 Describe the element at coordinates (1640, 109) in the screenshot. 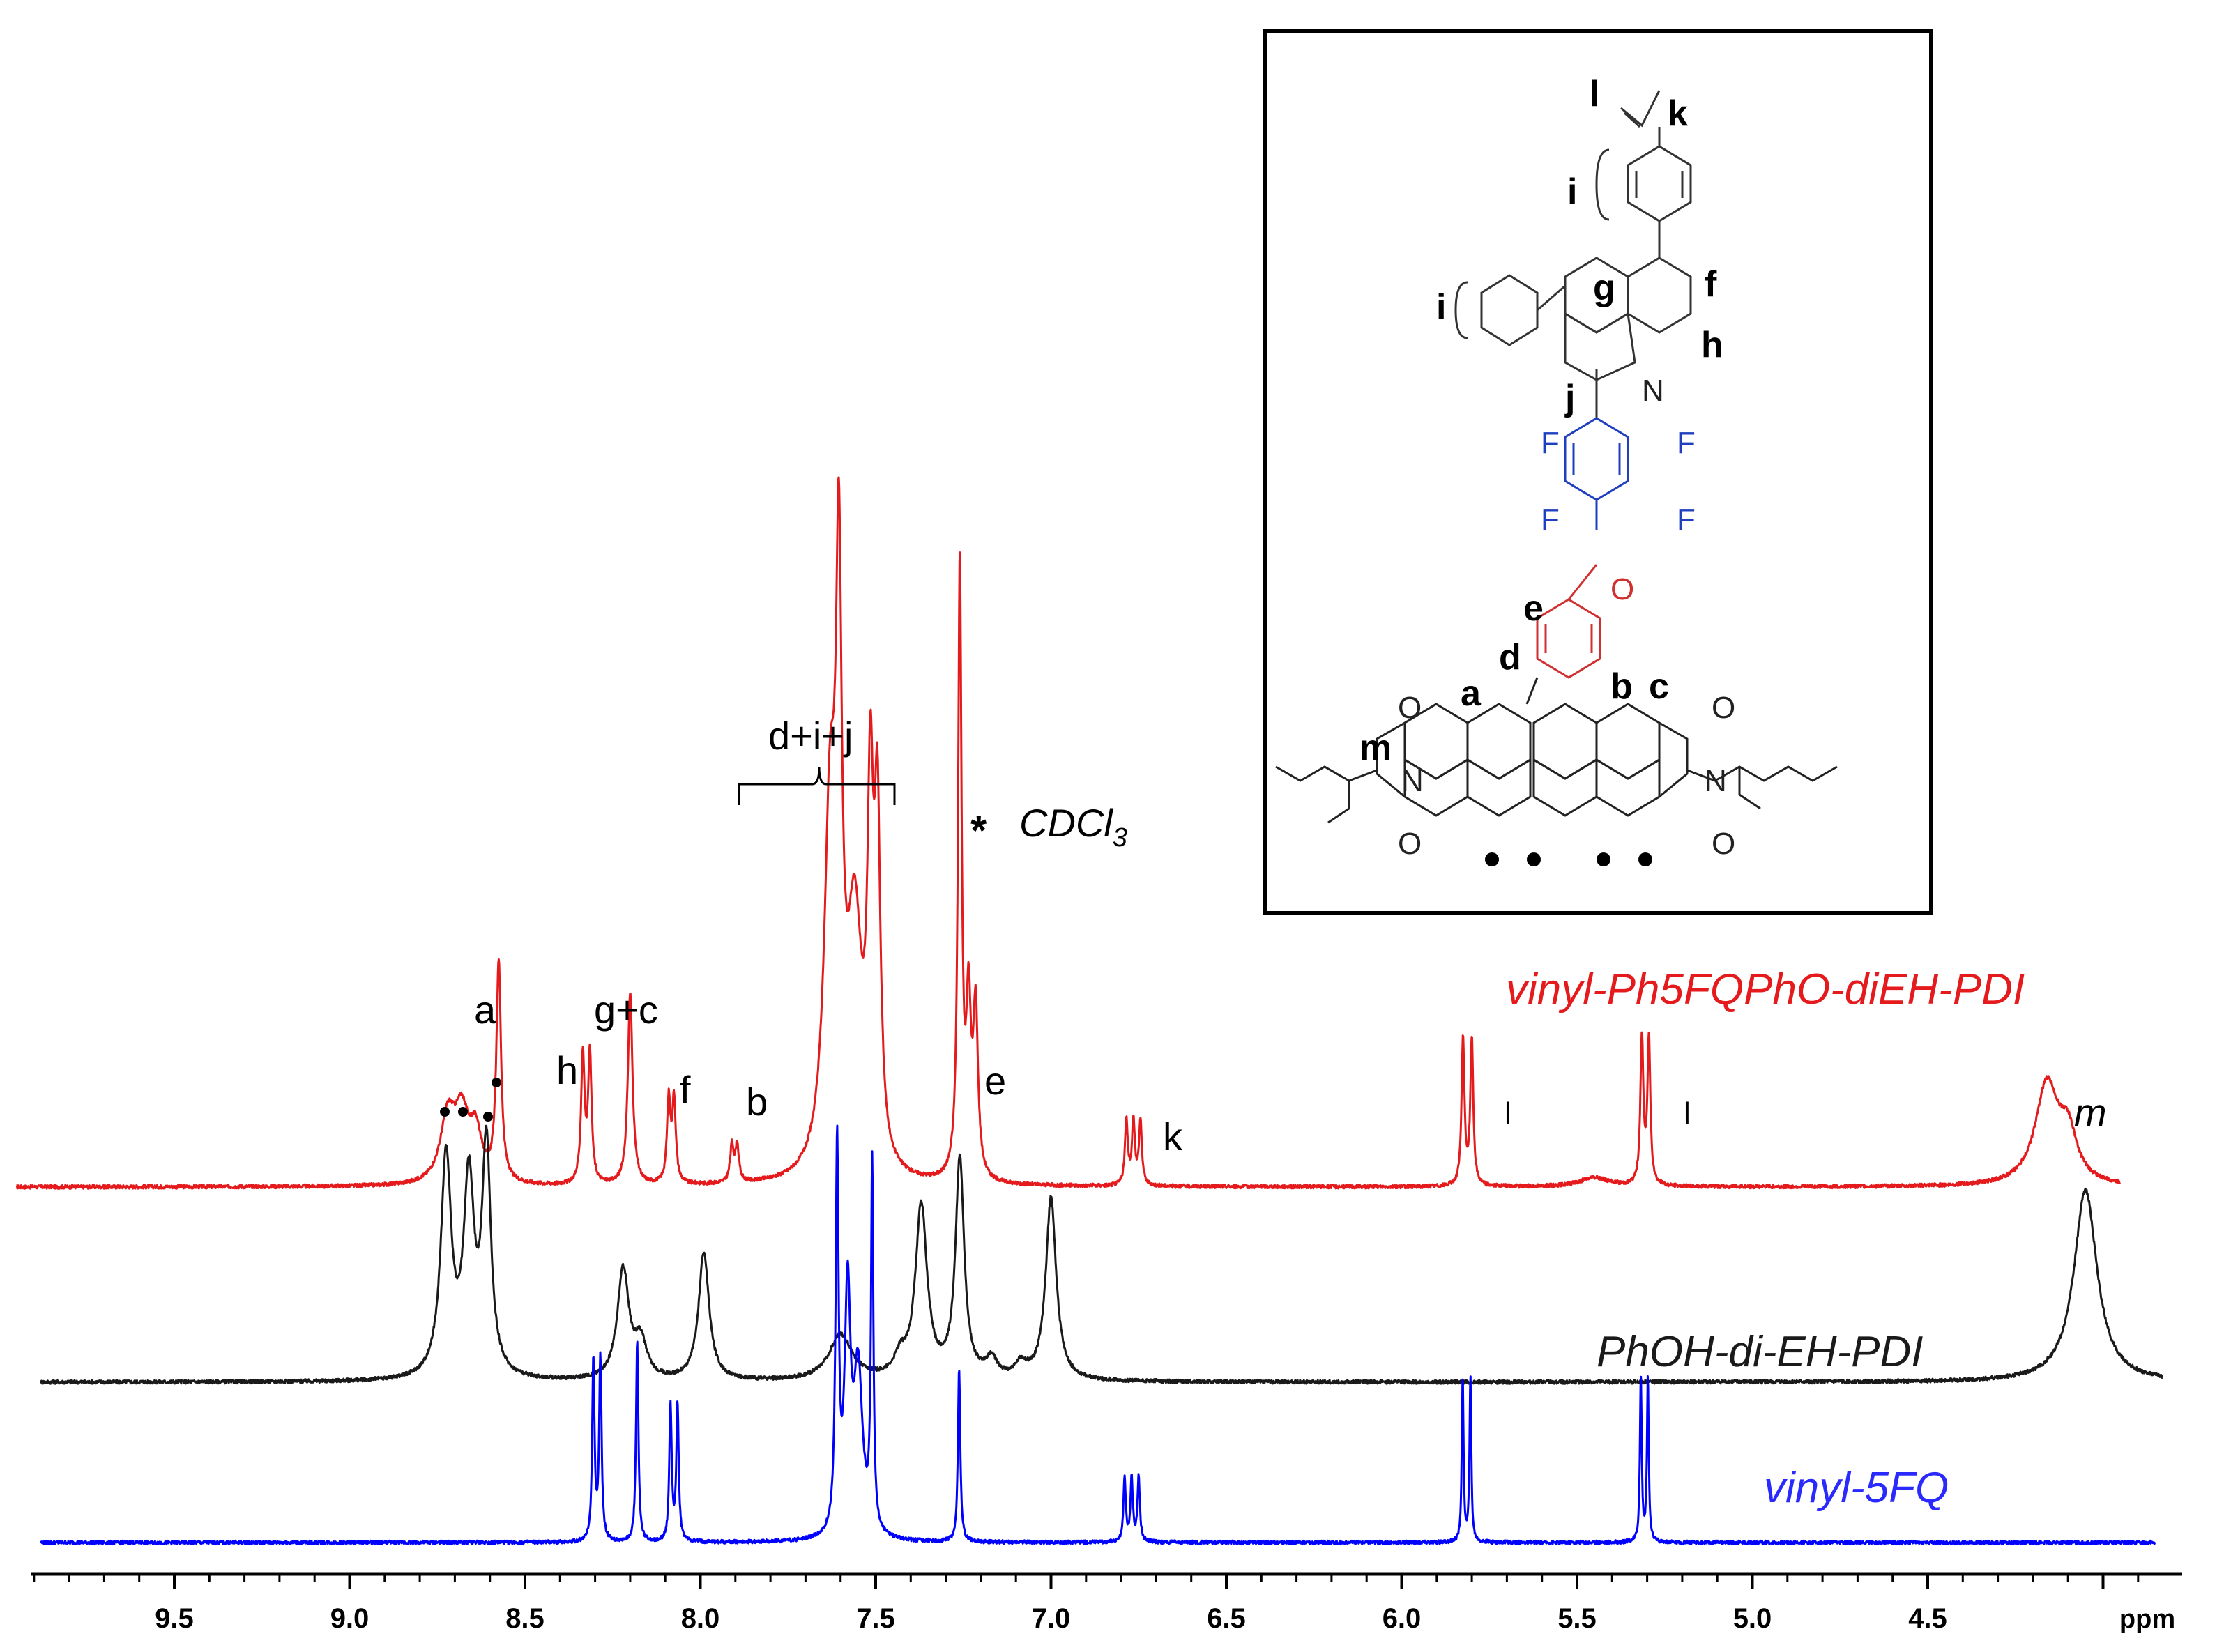

I see `vinyl-bond` at that location.